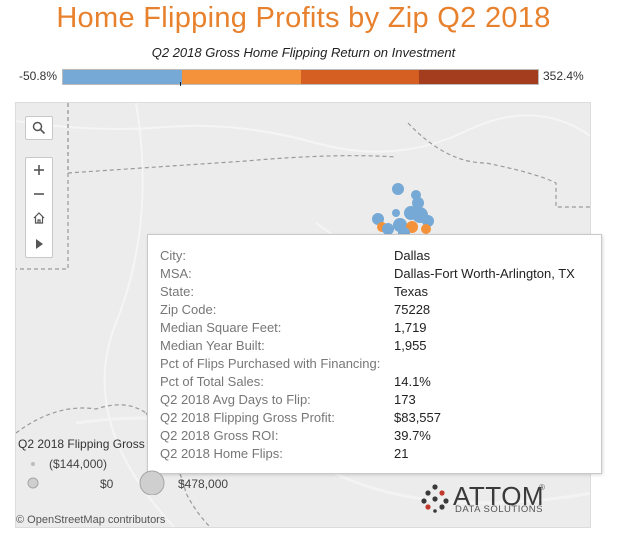  What do you see at coordinates (375, 401) in the screenshot?
I see `tooltip-row: Q2 2018 Avg Days to Flip: 173` at bounding box center [375, 401].